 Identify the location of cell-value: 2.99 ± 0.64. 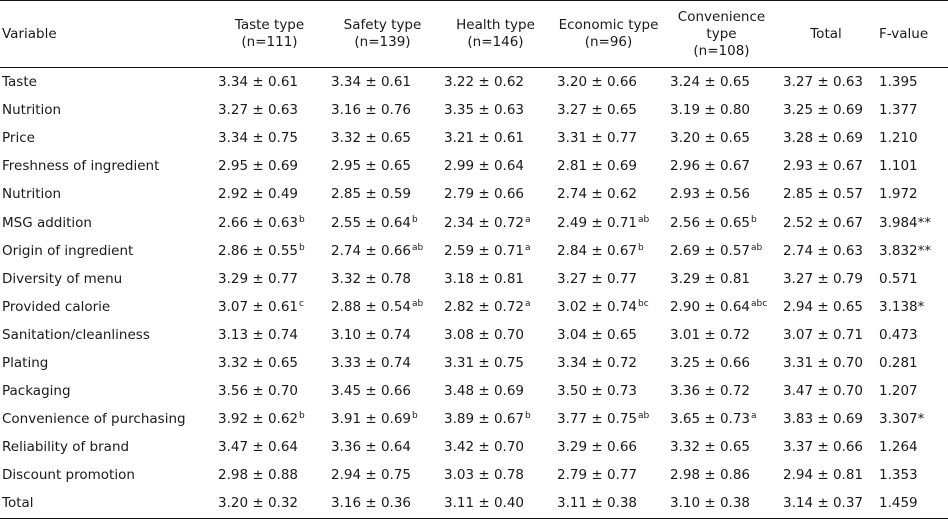
(484, 166).